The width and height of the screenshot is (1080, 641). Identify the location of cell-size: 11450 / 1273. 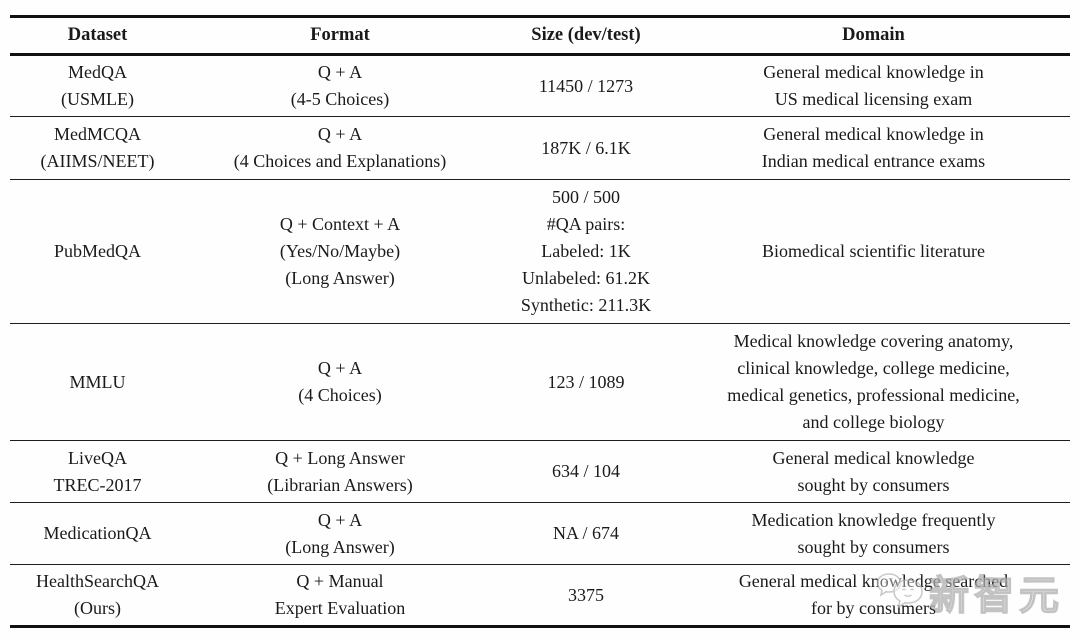
(586, 85).